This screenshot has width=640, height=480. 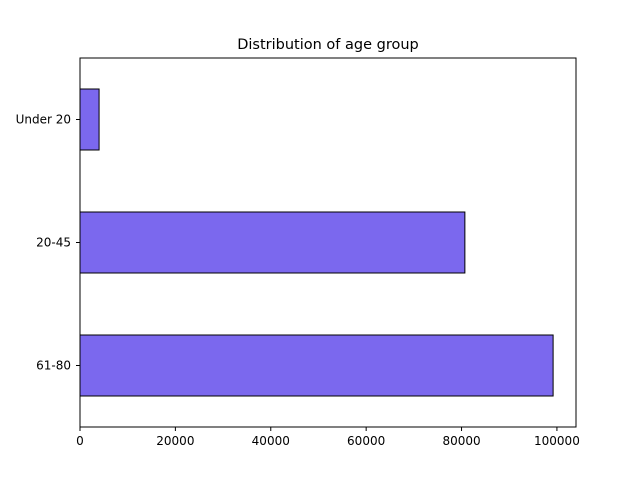 What do you see at coordinates (557, 441) in the screenshot?
I see `x-tick-label: 100000` at bounding box center [557, 441].